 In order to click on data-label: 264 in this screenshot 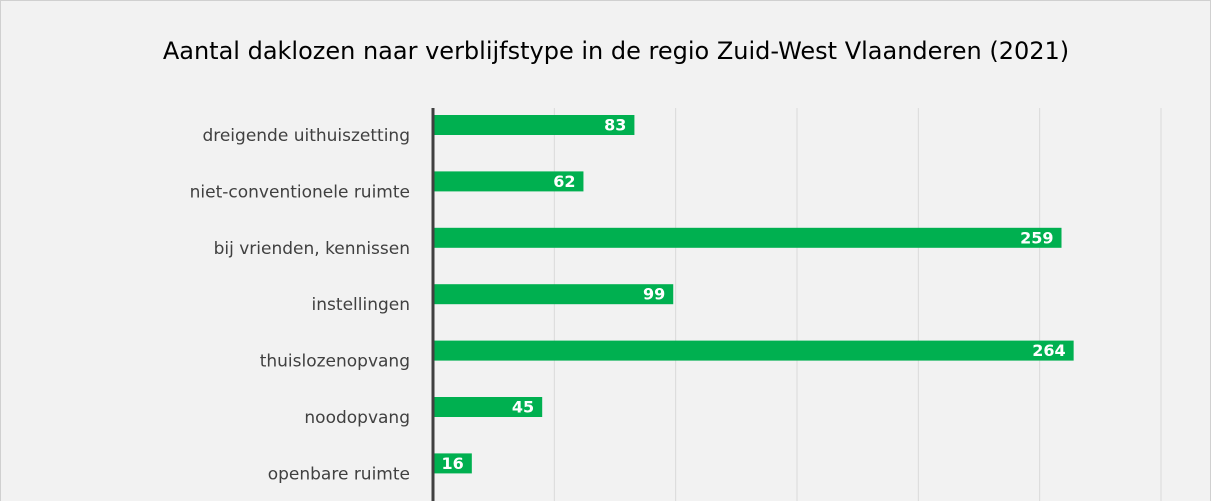, I will do `click(1048, 350)`.